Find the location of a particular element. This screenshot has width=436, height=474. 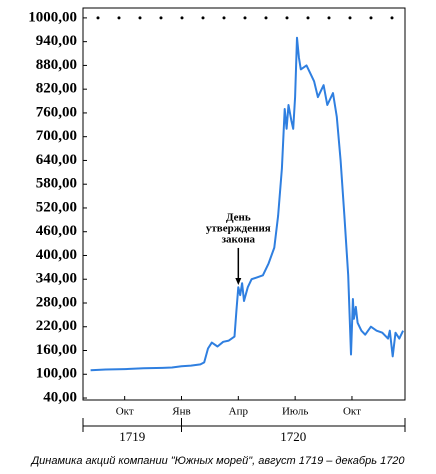

y-tick-label: 100,00 is located at coordinates (56, 374).